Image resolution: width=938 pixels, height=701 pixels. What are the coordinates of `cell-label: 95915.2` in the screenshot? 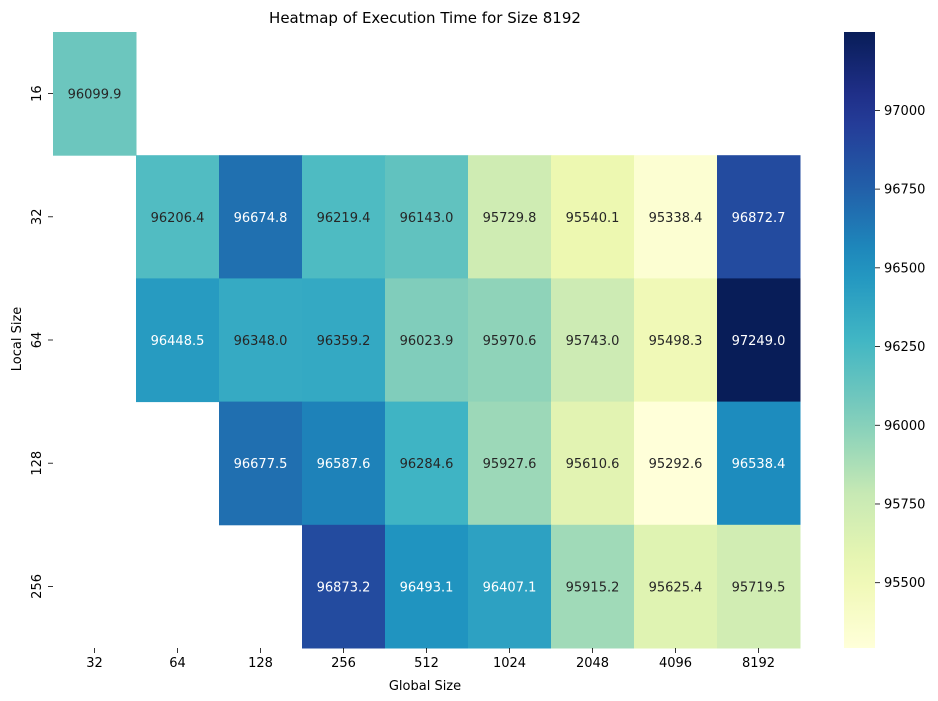 It's located at (593, 587).